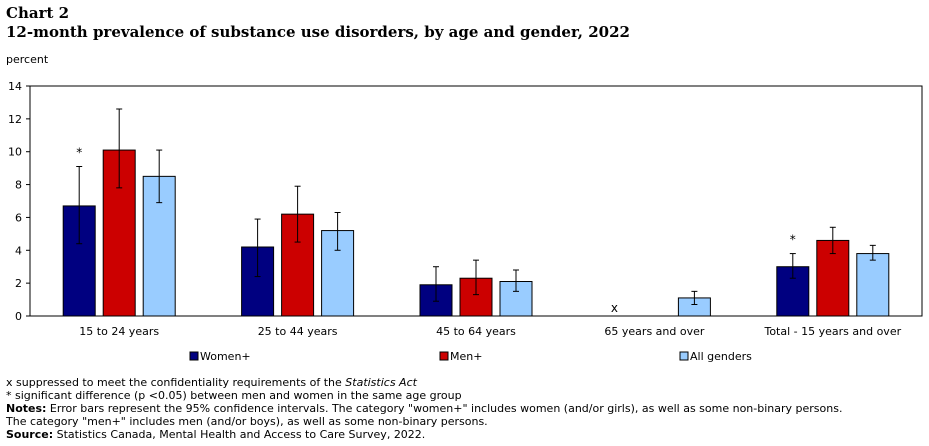 The width and height of the screenshot is (929, 446). I want to click on x-tick-label: 15 to 24 years, so click(119, 331).